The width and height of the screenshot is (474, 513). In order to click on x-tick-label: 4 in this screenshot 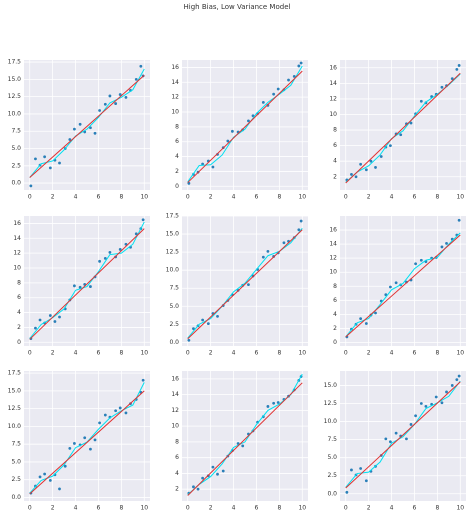, I will do `click(76, 197)`.